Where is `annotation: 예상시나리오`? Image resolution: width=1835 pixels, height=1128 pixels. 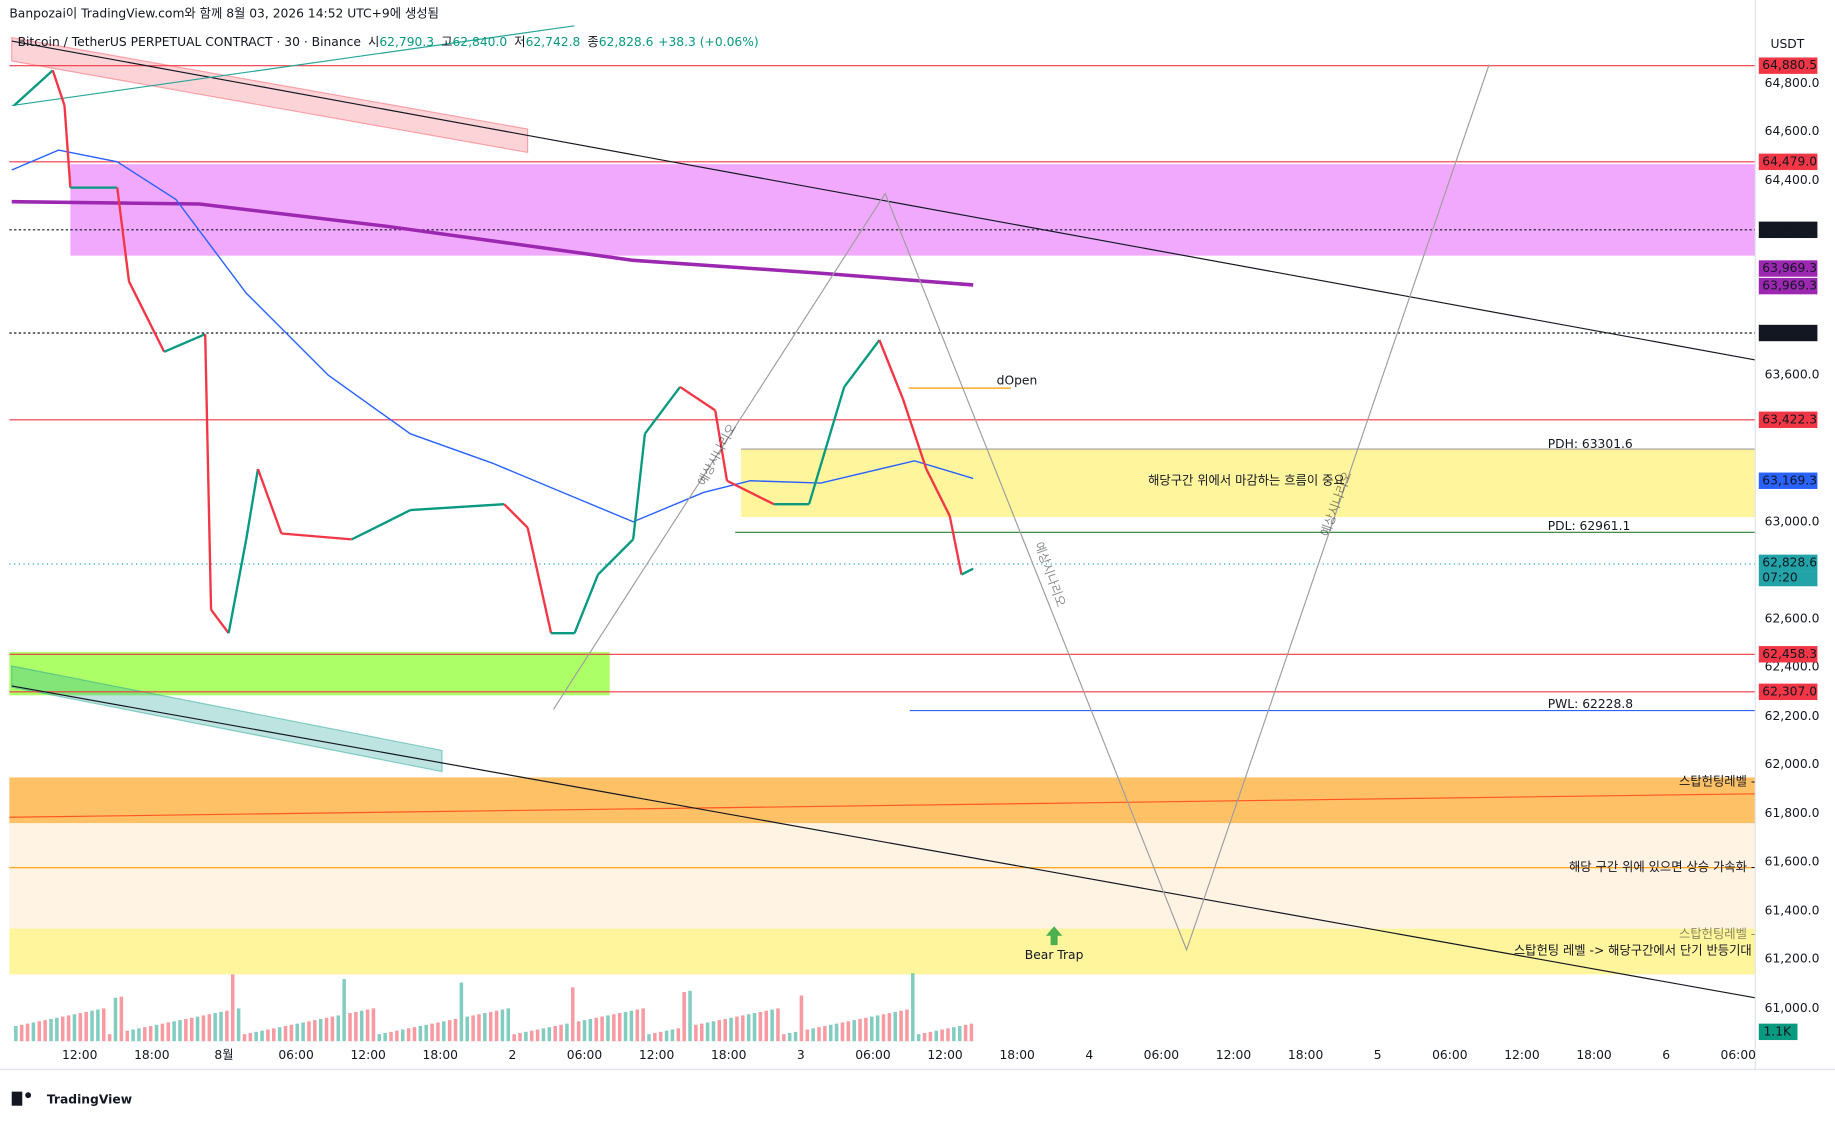 annotation: 예상시나리오 is located at coordinates (717, 454).